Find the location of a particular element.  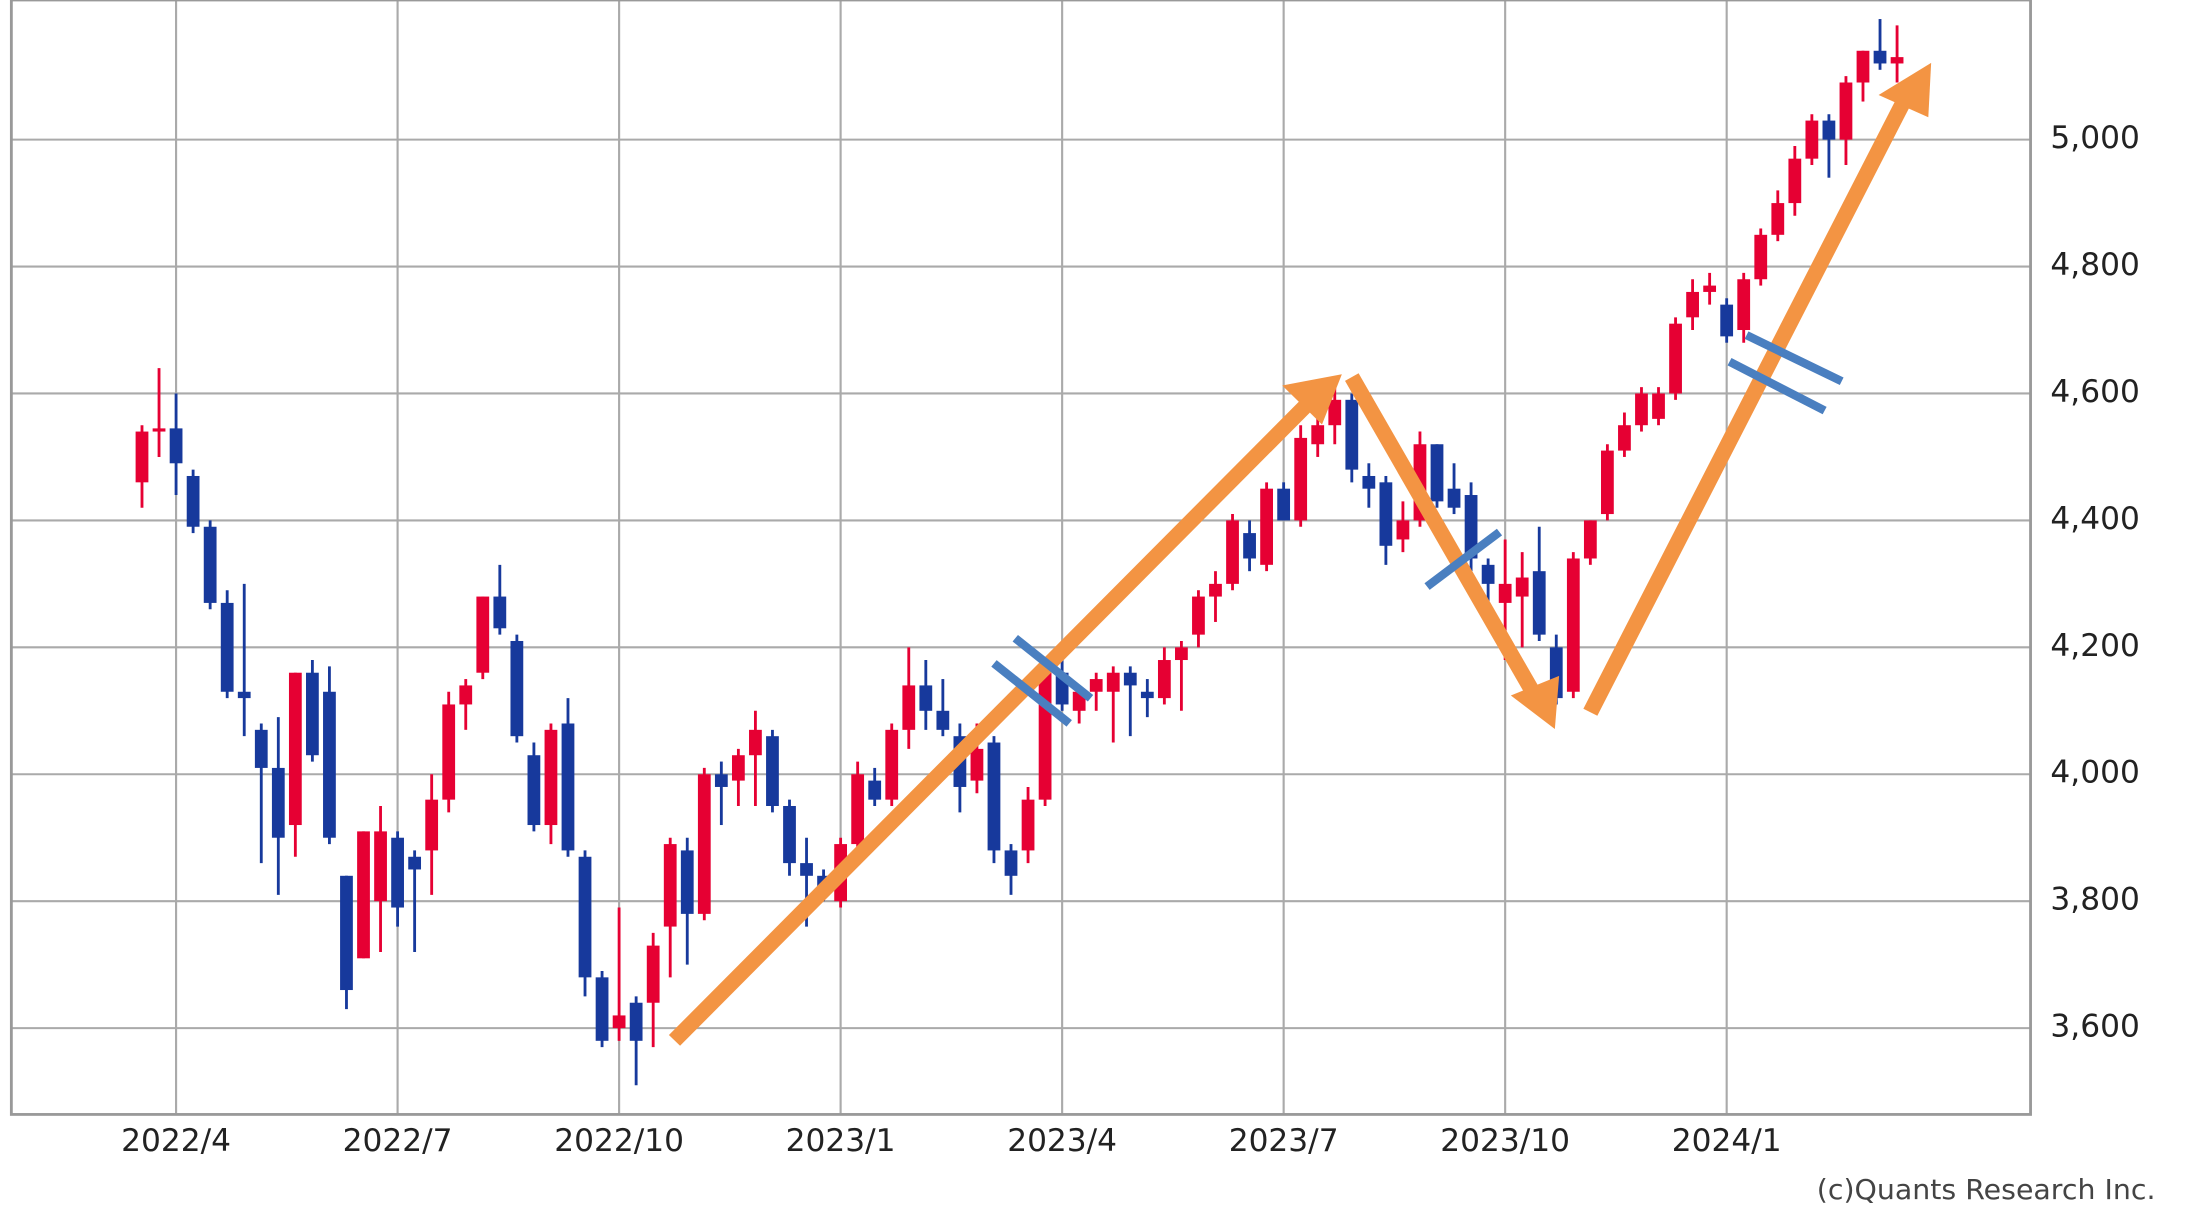

x-tick-label: 2022/10 is located at coordinates (619, 1141).